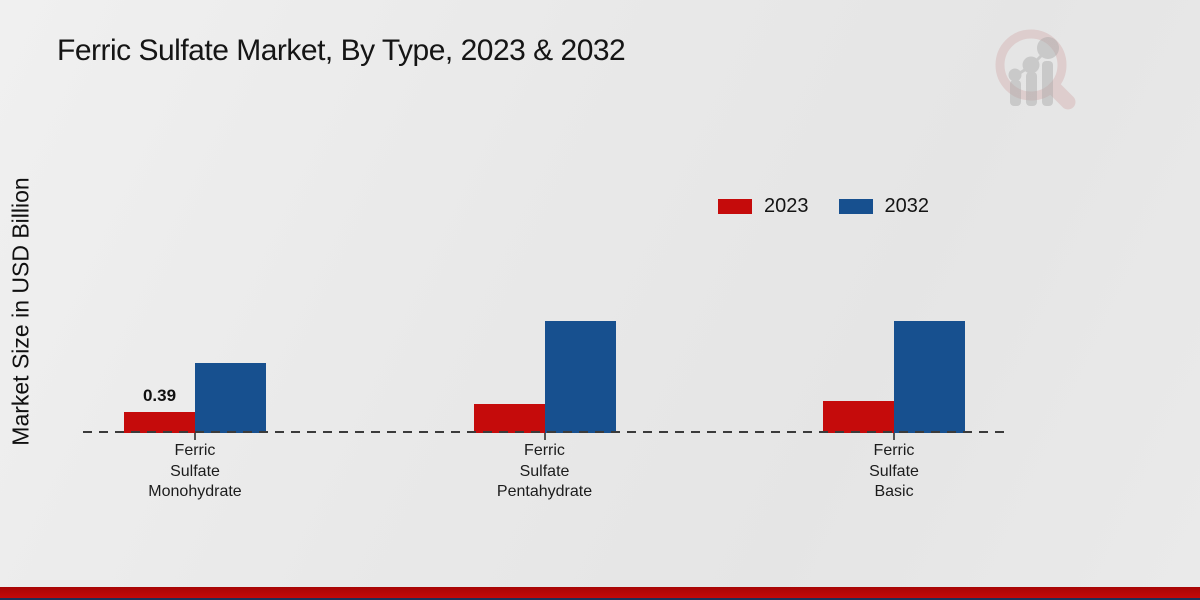 The height and width of the screenshot is (600, 1200). Describe the element at coordinates (195, 471) in the screenshot. I see `category-label: Ferric Sulfate Monohydrate` at that location.